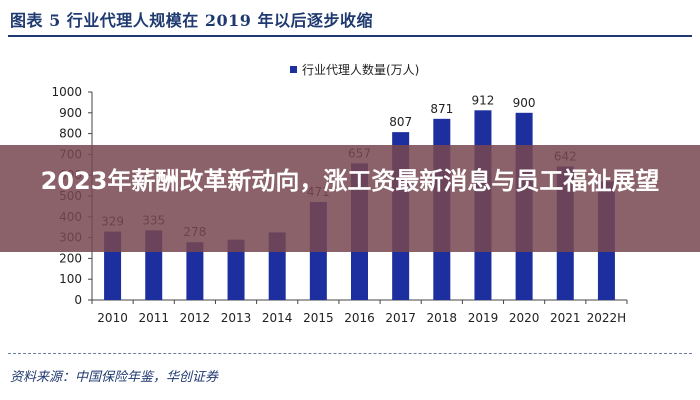 Image resolution: width=700 pixels, height=400 pixels. What do you see at coordinates (360, 69) in the screenshot?
I see `legend-label: 行业代理人数量(万人)` at bounding box center [360, 69].